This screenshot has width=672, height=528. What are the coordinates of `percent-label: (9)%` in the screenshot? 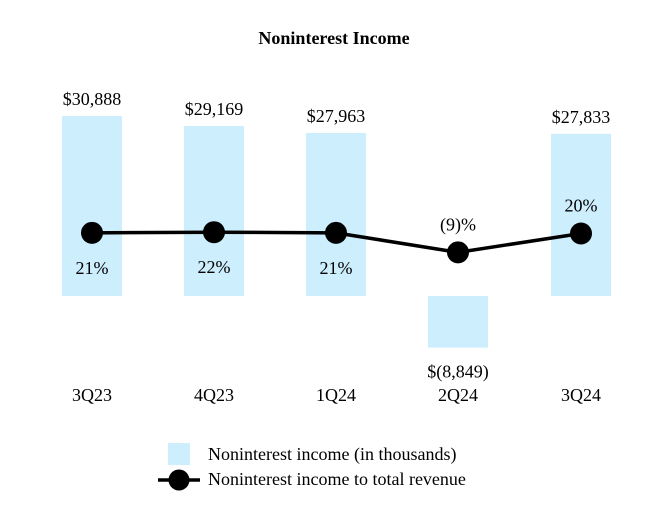 It's located at (458, 224).